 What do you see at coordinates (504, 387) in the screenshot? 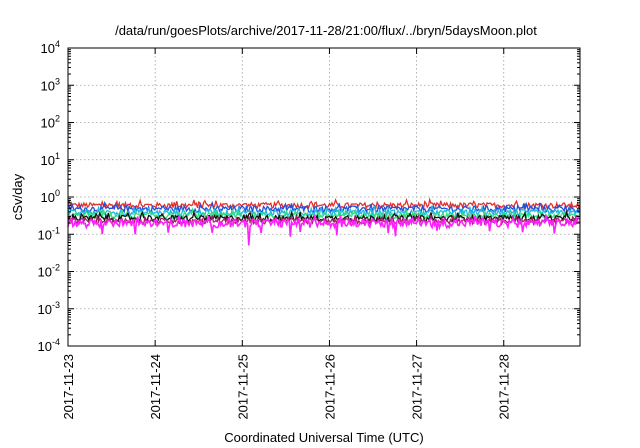
I see `x-tick-label: 2017-11-28` at bounding box center [504, 387].